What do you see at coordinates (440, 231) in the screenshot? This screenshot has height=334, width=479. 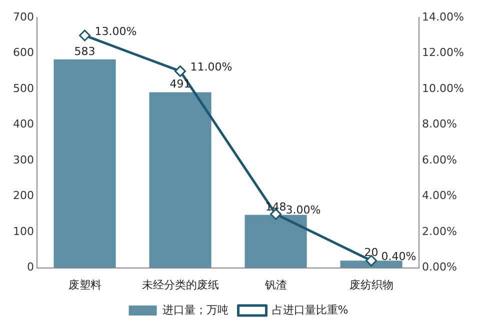 I see `y2-tick-label: 2.00%` at bounding box center [440, 231].